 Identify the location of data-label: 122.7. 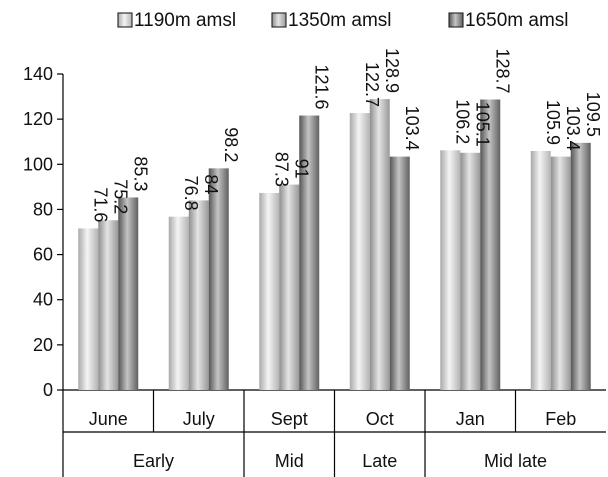
(372, 84).